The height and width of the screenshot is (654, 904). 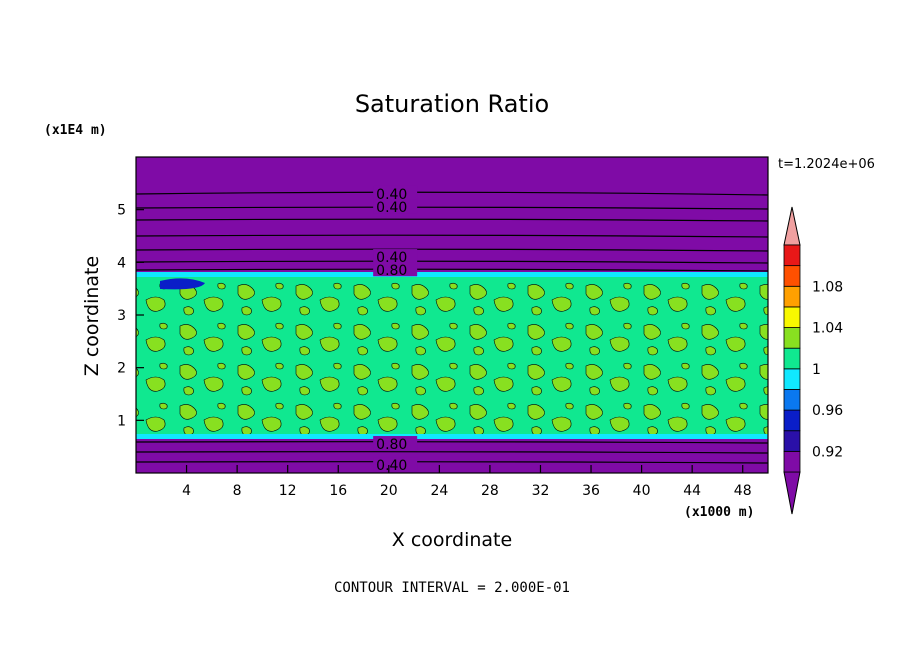 What do you see at coordinates (395, 329) in the screenshot?
I see `contour-labels: 0.400.400.400.800.800.40` at bounding box center [395, 329].